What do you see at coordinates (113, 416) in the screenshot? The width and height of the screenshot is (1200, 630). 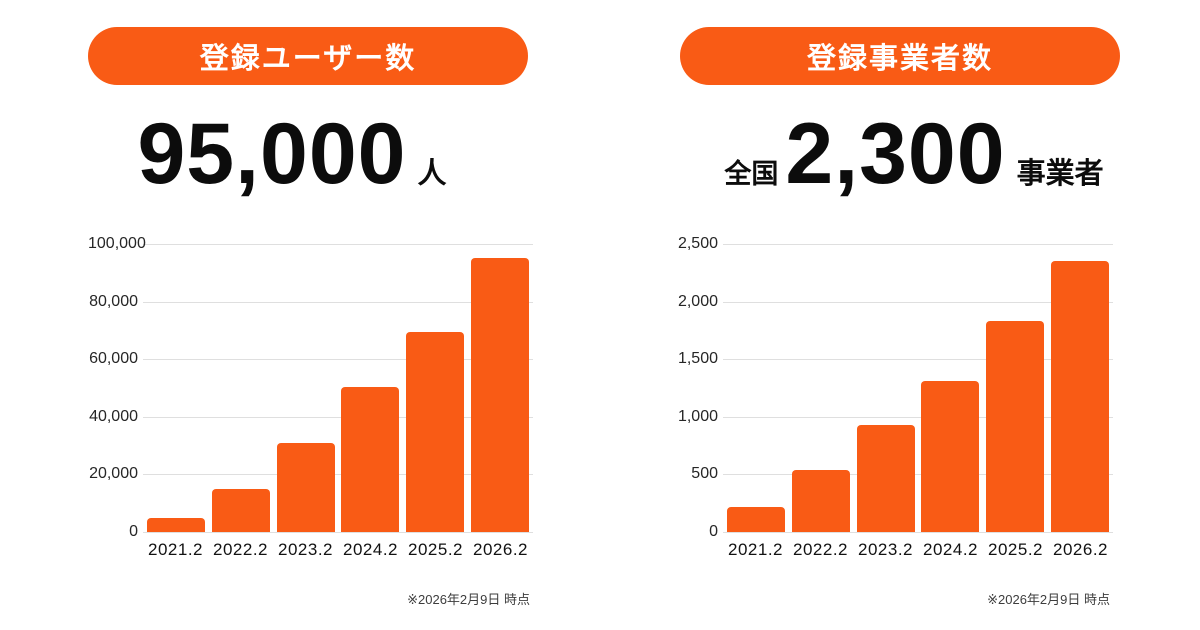 I see `y-axis-tick-label: 40,000` at bounding box center [113, 416].